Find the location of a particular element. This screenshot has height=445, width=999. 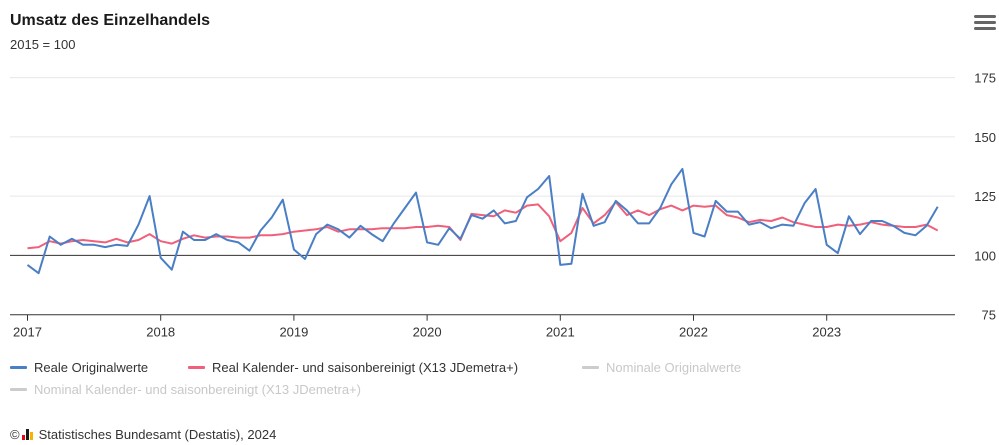

destatis-logo-icon is located at coordinates (27, 434).